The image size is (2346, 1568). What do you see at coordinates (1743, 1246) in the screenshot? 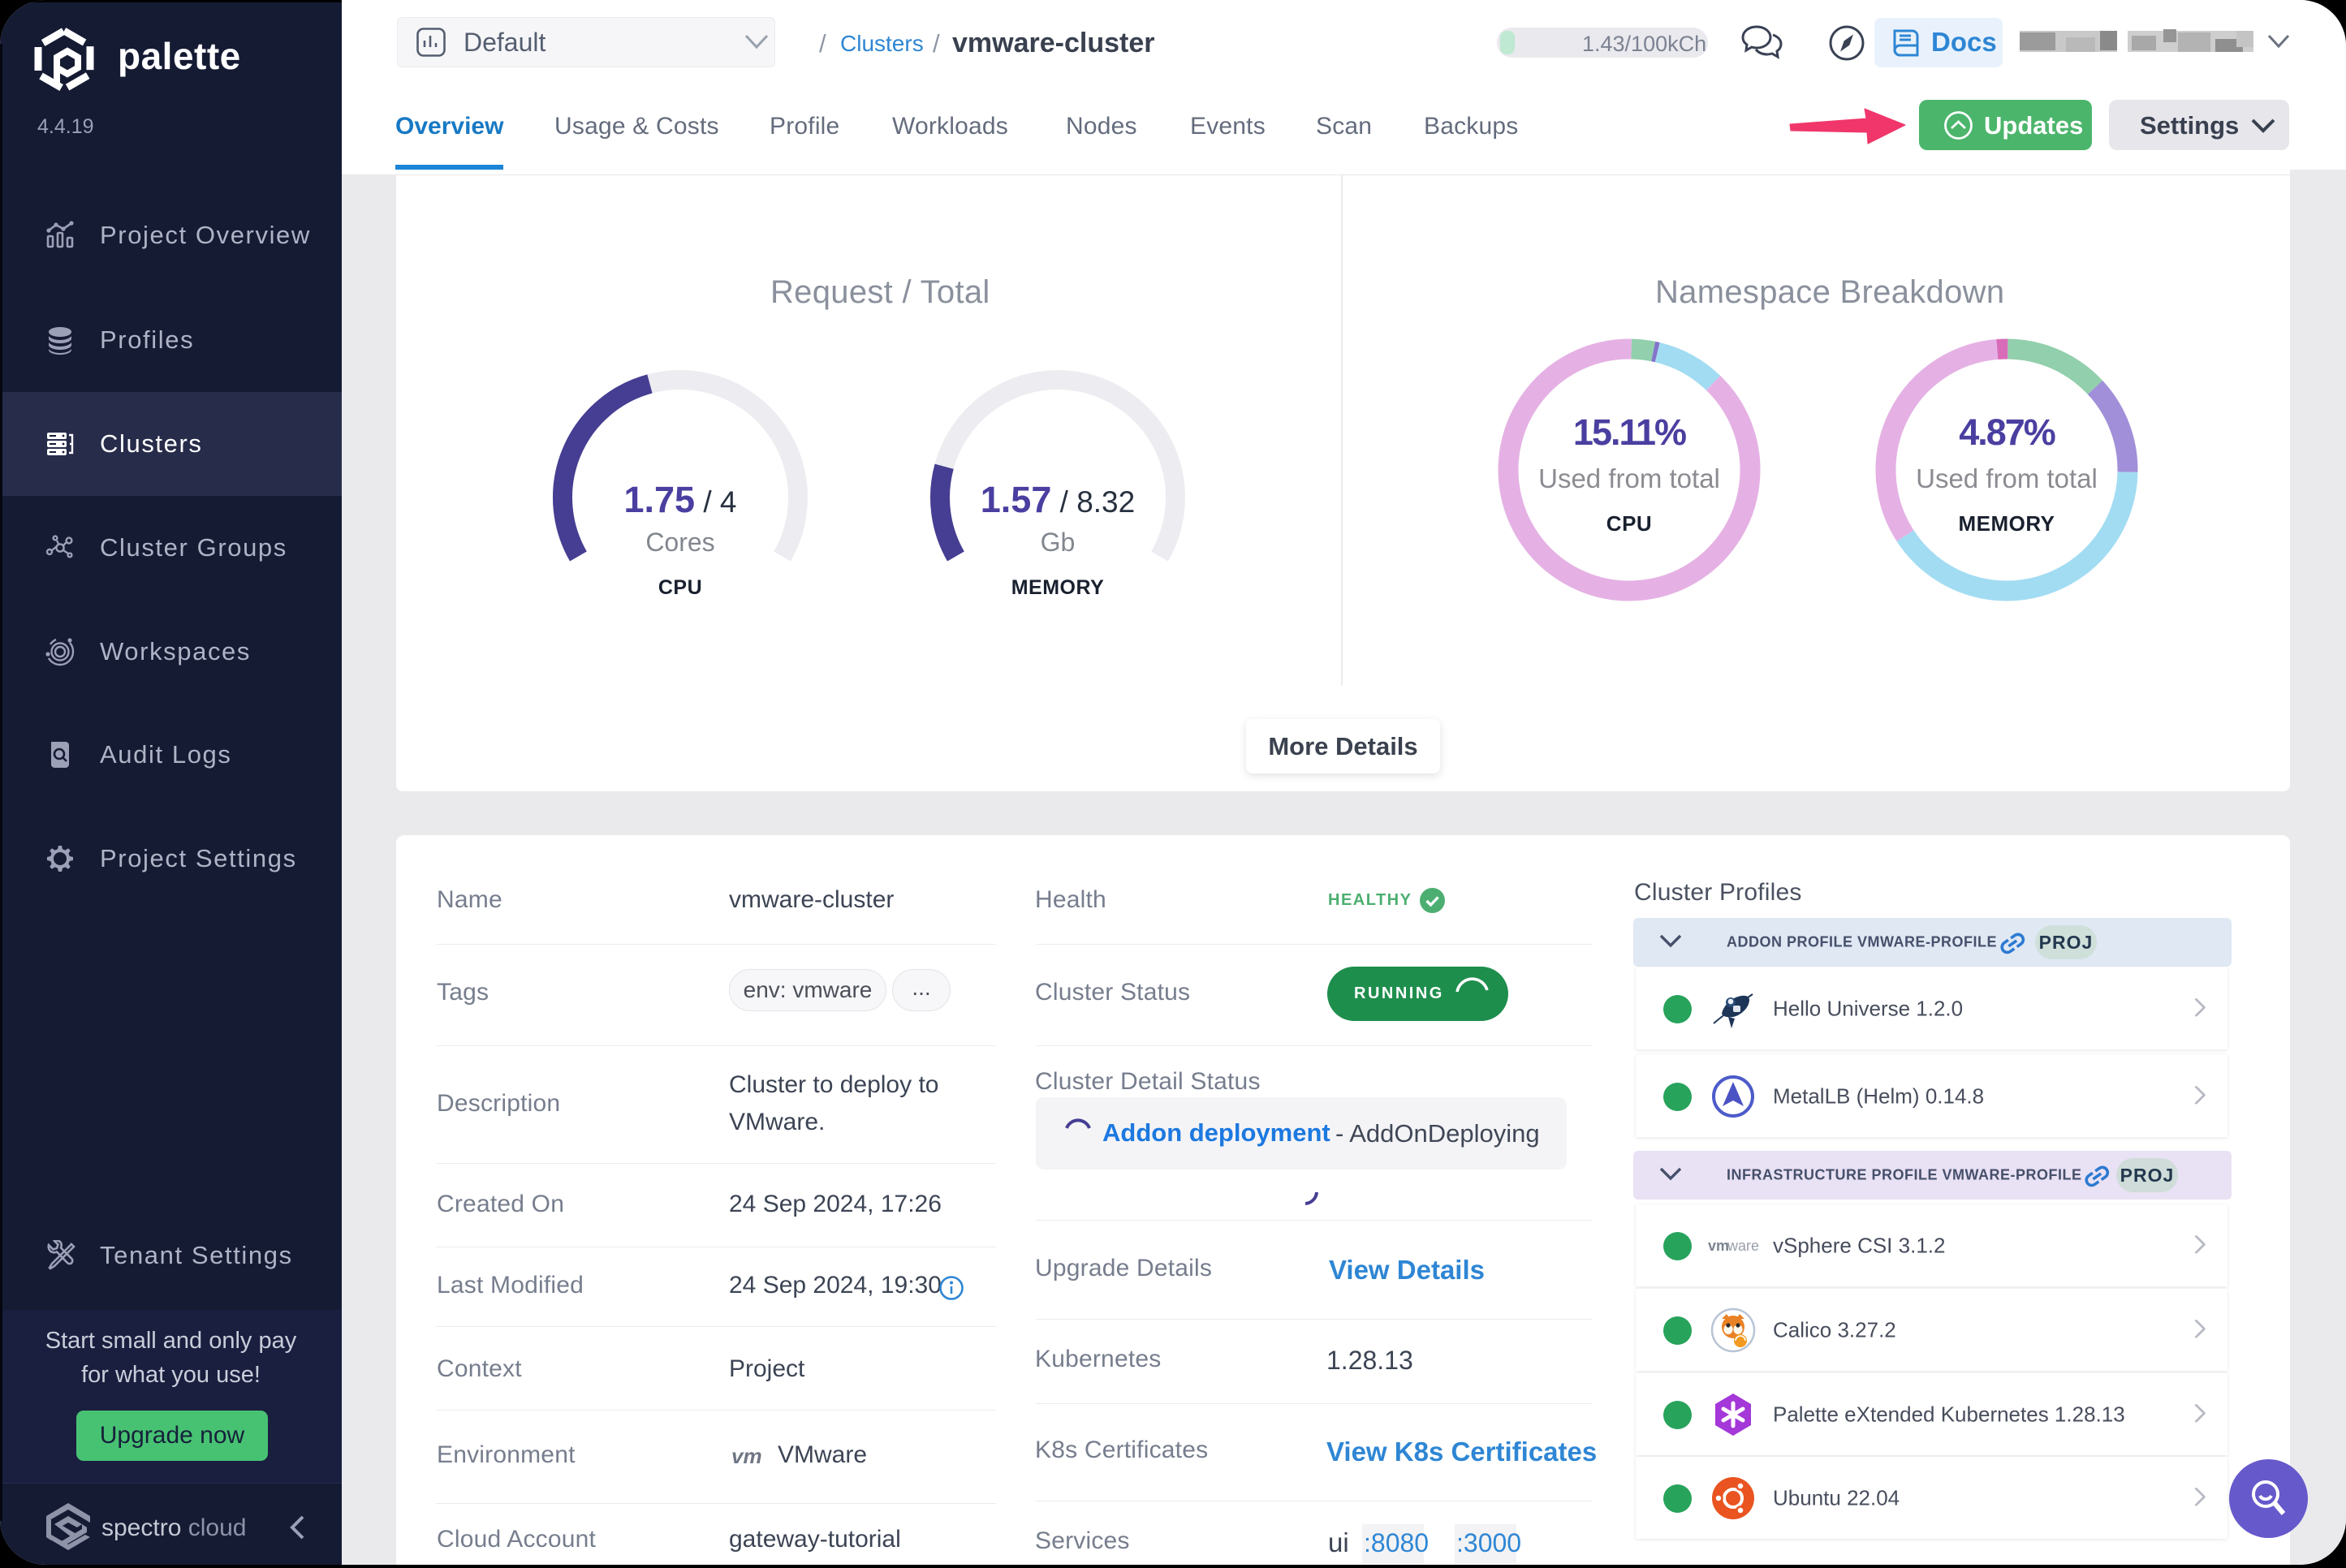
I see `svg-text: ware` at bounding box center [1743, 1246].